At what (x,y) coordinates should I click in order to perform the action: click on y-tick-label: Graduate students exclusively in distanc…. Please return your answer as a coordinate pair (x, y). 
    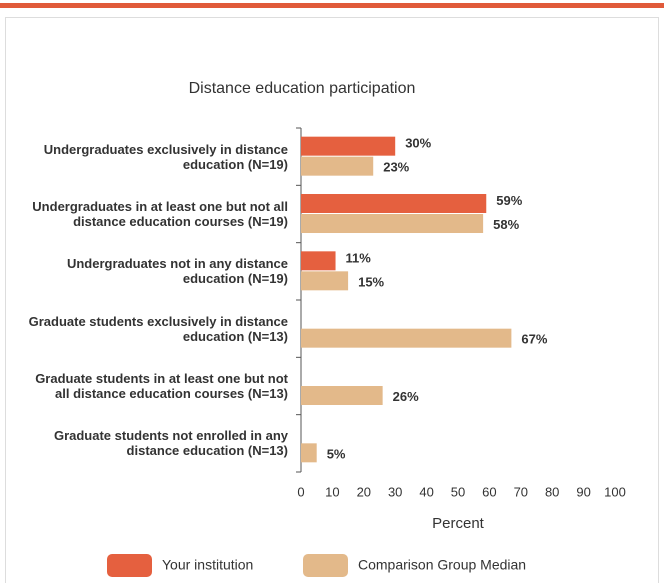
    Looking at the image, I should click on (158, 328).